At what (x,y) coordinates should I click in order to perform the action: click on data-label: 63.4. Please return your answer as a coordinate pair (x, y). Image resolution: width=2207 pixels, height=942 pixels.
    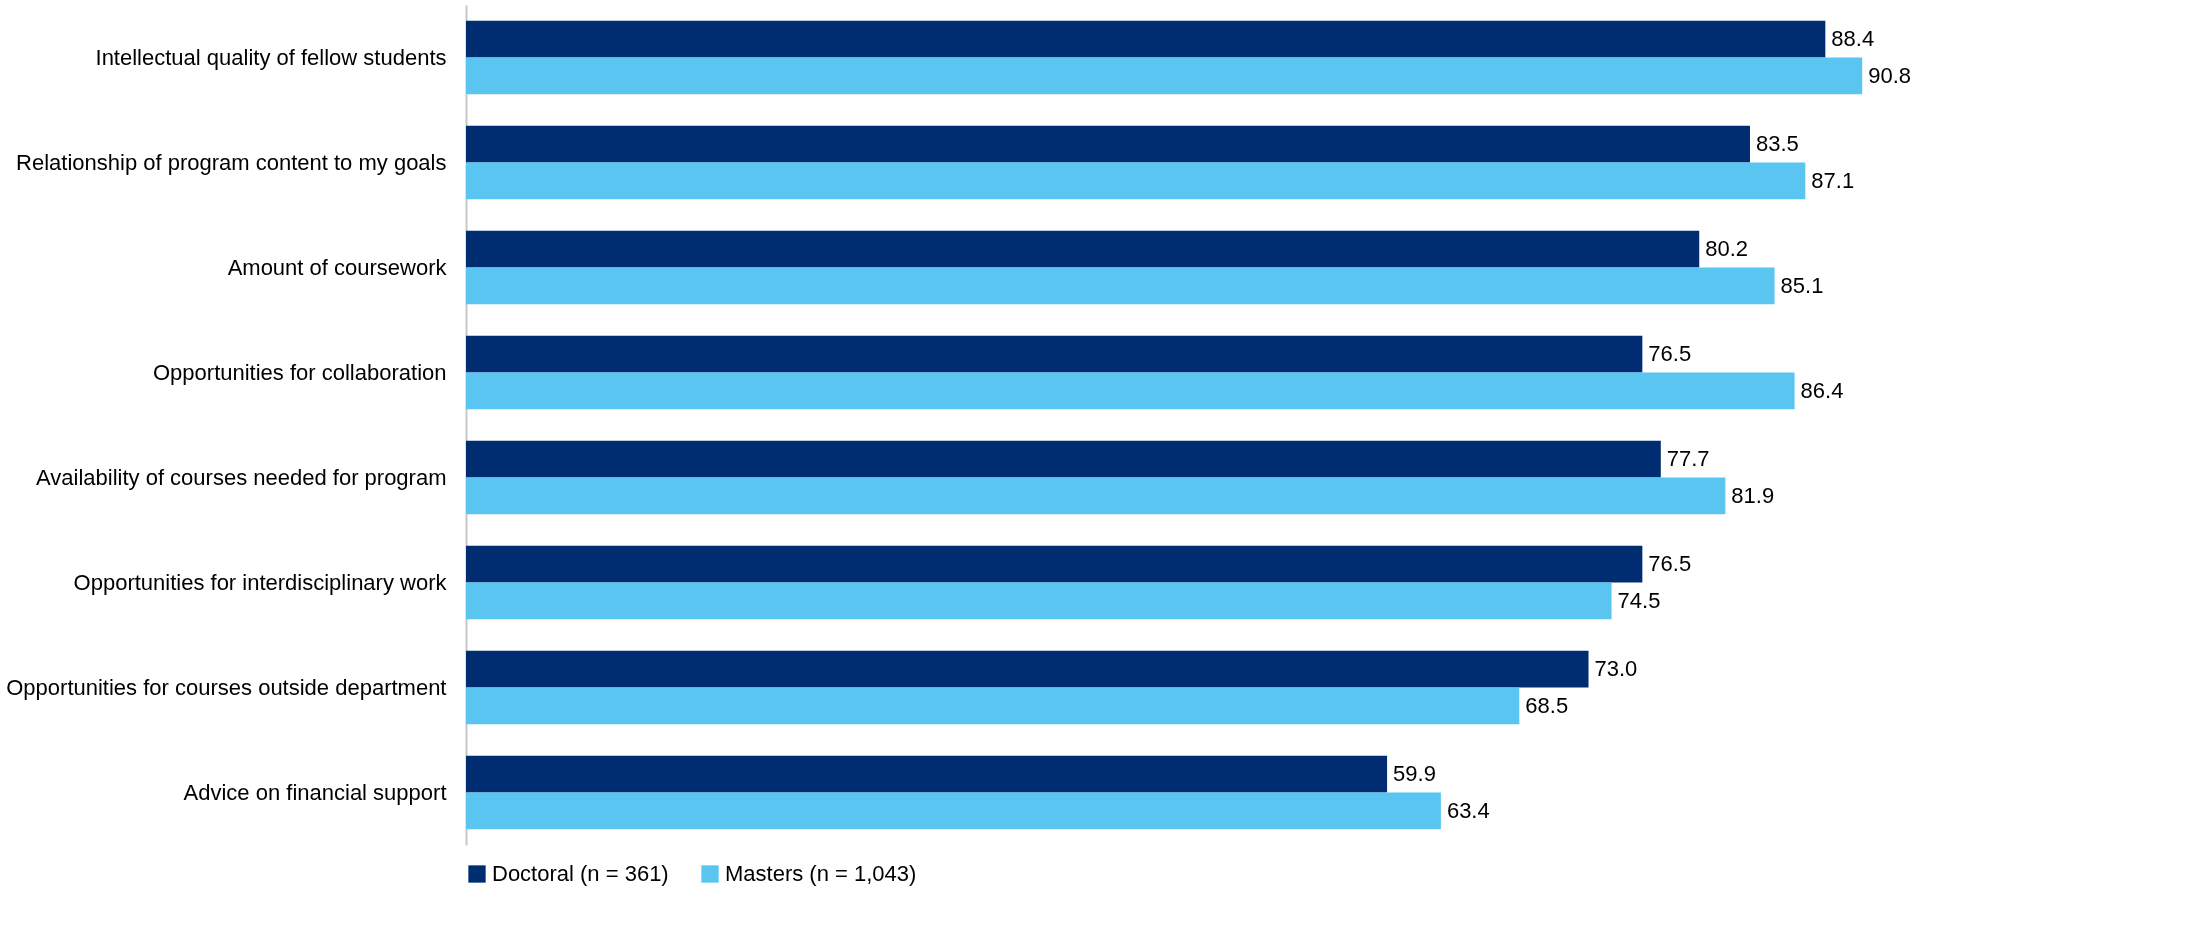
    Looking at the image, I should click on (1468, 810).